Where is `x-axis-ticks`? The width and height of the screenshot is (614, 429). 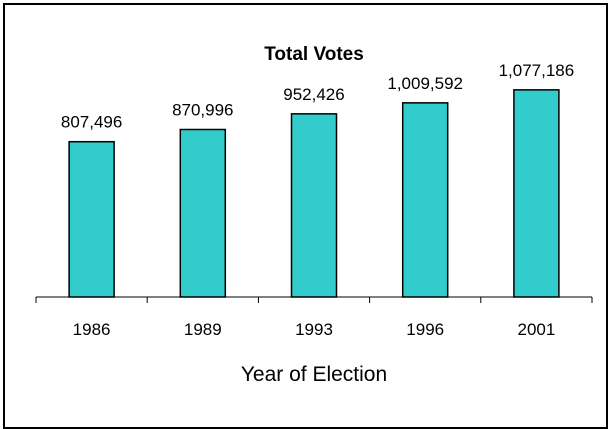 x-axis-ticks is located at coordinates (314, 300).